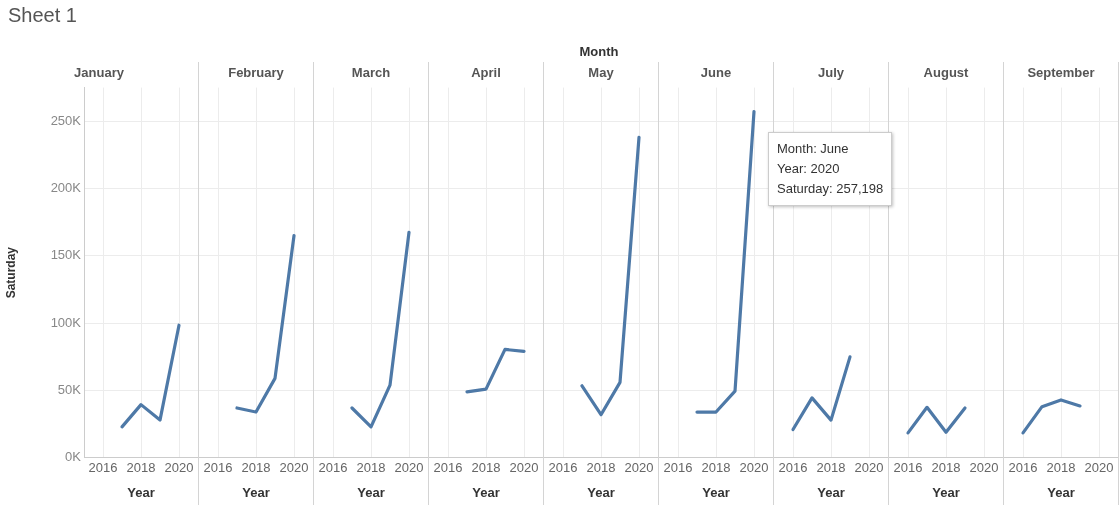 This screenshot has width=1119, height=505. What do you see at coordinates (66, 322) in the screenshot?
I see `y-tick-label: 100K` at bounding box center [66, 322].